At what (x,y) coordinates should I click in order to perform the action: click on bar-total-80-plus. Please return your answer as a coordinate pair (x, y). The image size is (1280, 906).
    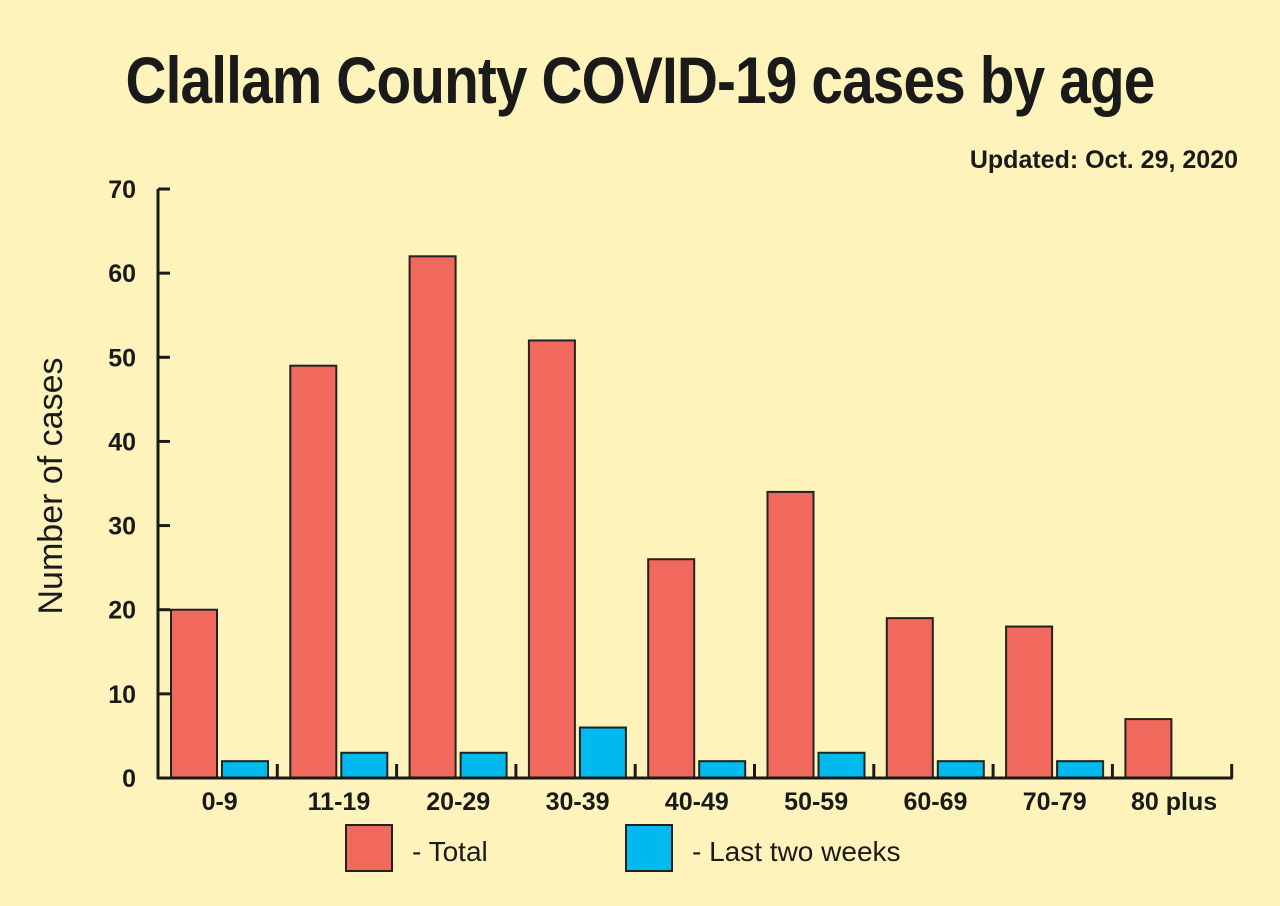
    Looking at the image, I should click on (1148, 748).